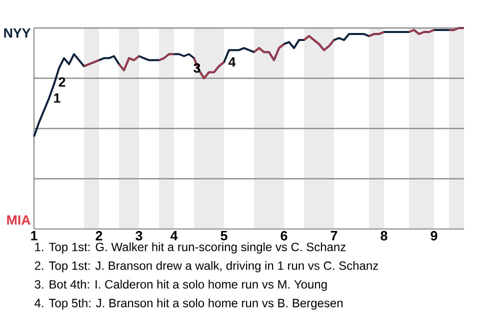  What do you see at coordinates (434, 235) in the screenshot?
I see `x-tick-label: 9` at bounding box center [434, 235].